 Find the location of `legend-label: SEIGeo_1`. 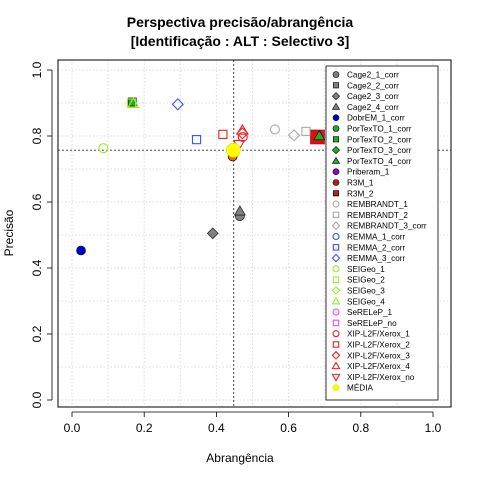

legend-label: SEIGeo_1 is located at coordinates (366, 269).